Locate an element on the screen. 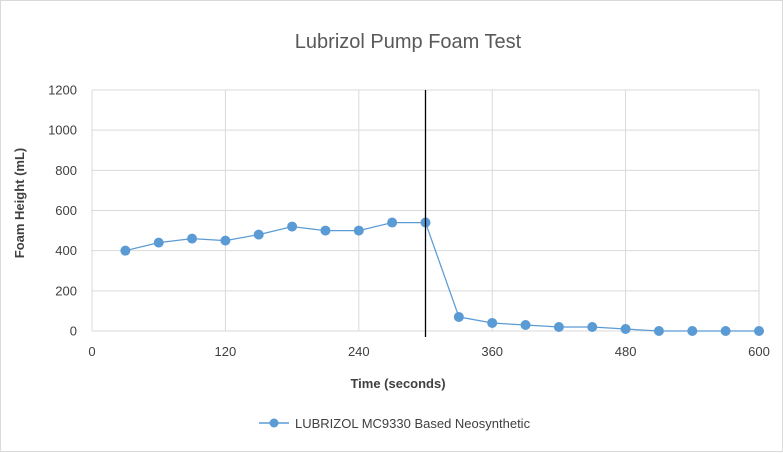  legend-marker-swatch is located at coordinates (274, 423).